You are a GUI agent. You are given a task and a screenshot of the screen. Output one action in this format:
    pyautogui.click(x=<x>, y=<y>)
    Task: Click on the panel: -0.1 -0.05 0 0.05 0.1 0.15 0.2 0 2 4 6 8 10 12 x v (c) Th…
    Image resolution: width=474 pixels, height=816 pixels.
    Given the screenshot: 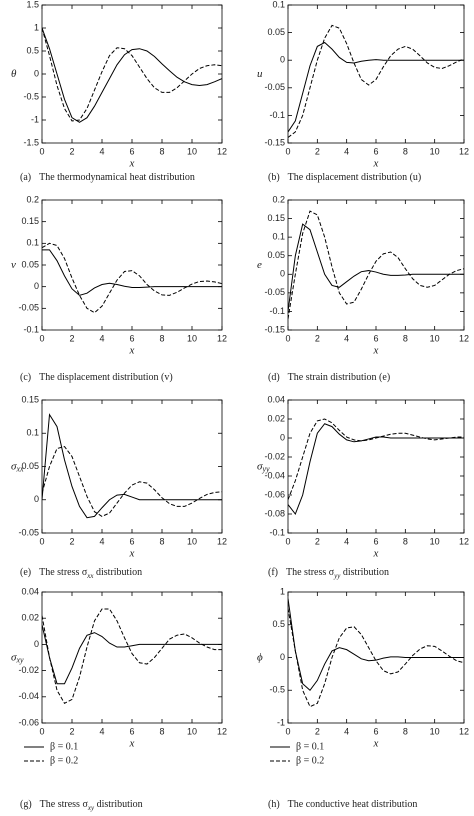 What is the action you would take?
    pyautogui.click(x=119, y=288)
    